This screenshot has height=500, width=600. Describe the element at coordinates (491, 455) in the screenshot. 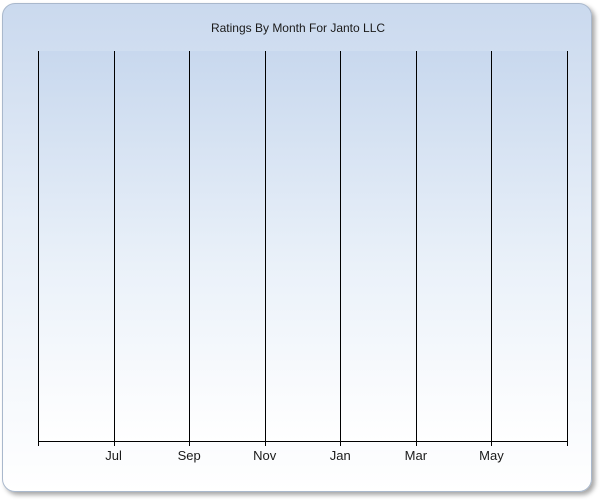

I see `x-tick-label: May` at that location.